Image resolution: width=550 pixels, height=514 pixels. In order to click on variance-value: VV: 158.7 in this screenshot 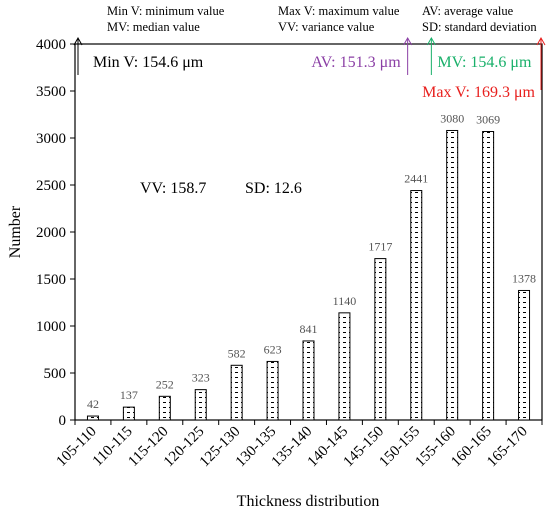, I will do `click(173, 188)`.